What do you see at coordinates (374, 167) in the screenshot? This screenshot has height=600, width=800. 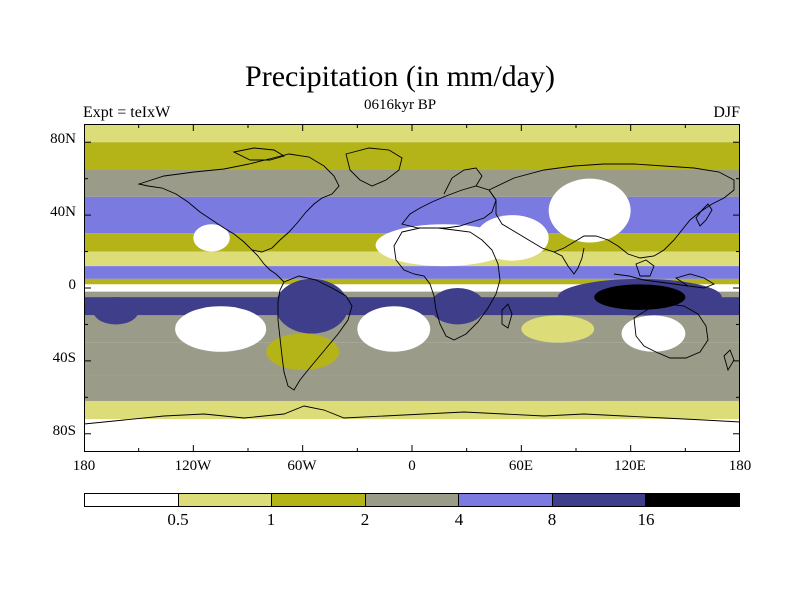 I see `coastline-greenland` at bounding box center [374, 167].